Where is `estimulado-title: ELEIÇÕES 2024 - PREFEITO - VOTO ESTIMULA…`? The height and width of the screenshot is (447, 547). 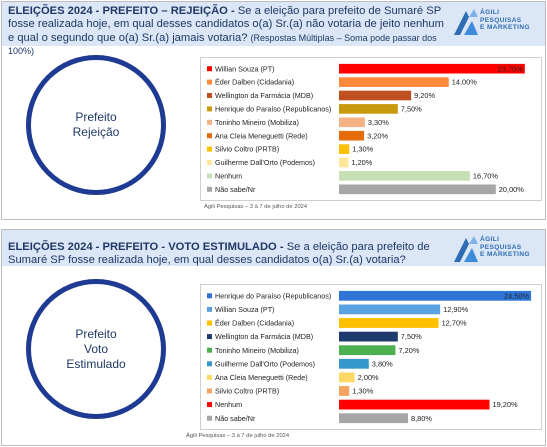
estimulado-title: ELEIÇÕES 2024 - PREFEITO - VOTO ESTIMULA… is located at coordinates (146, 247).